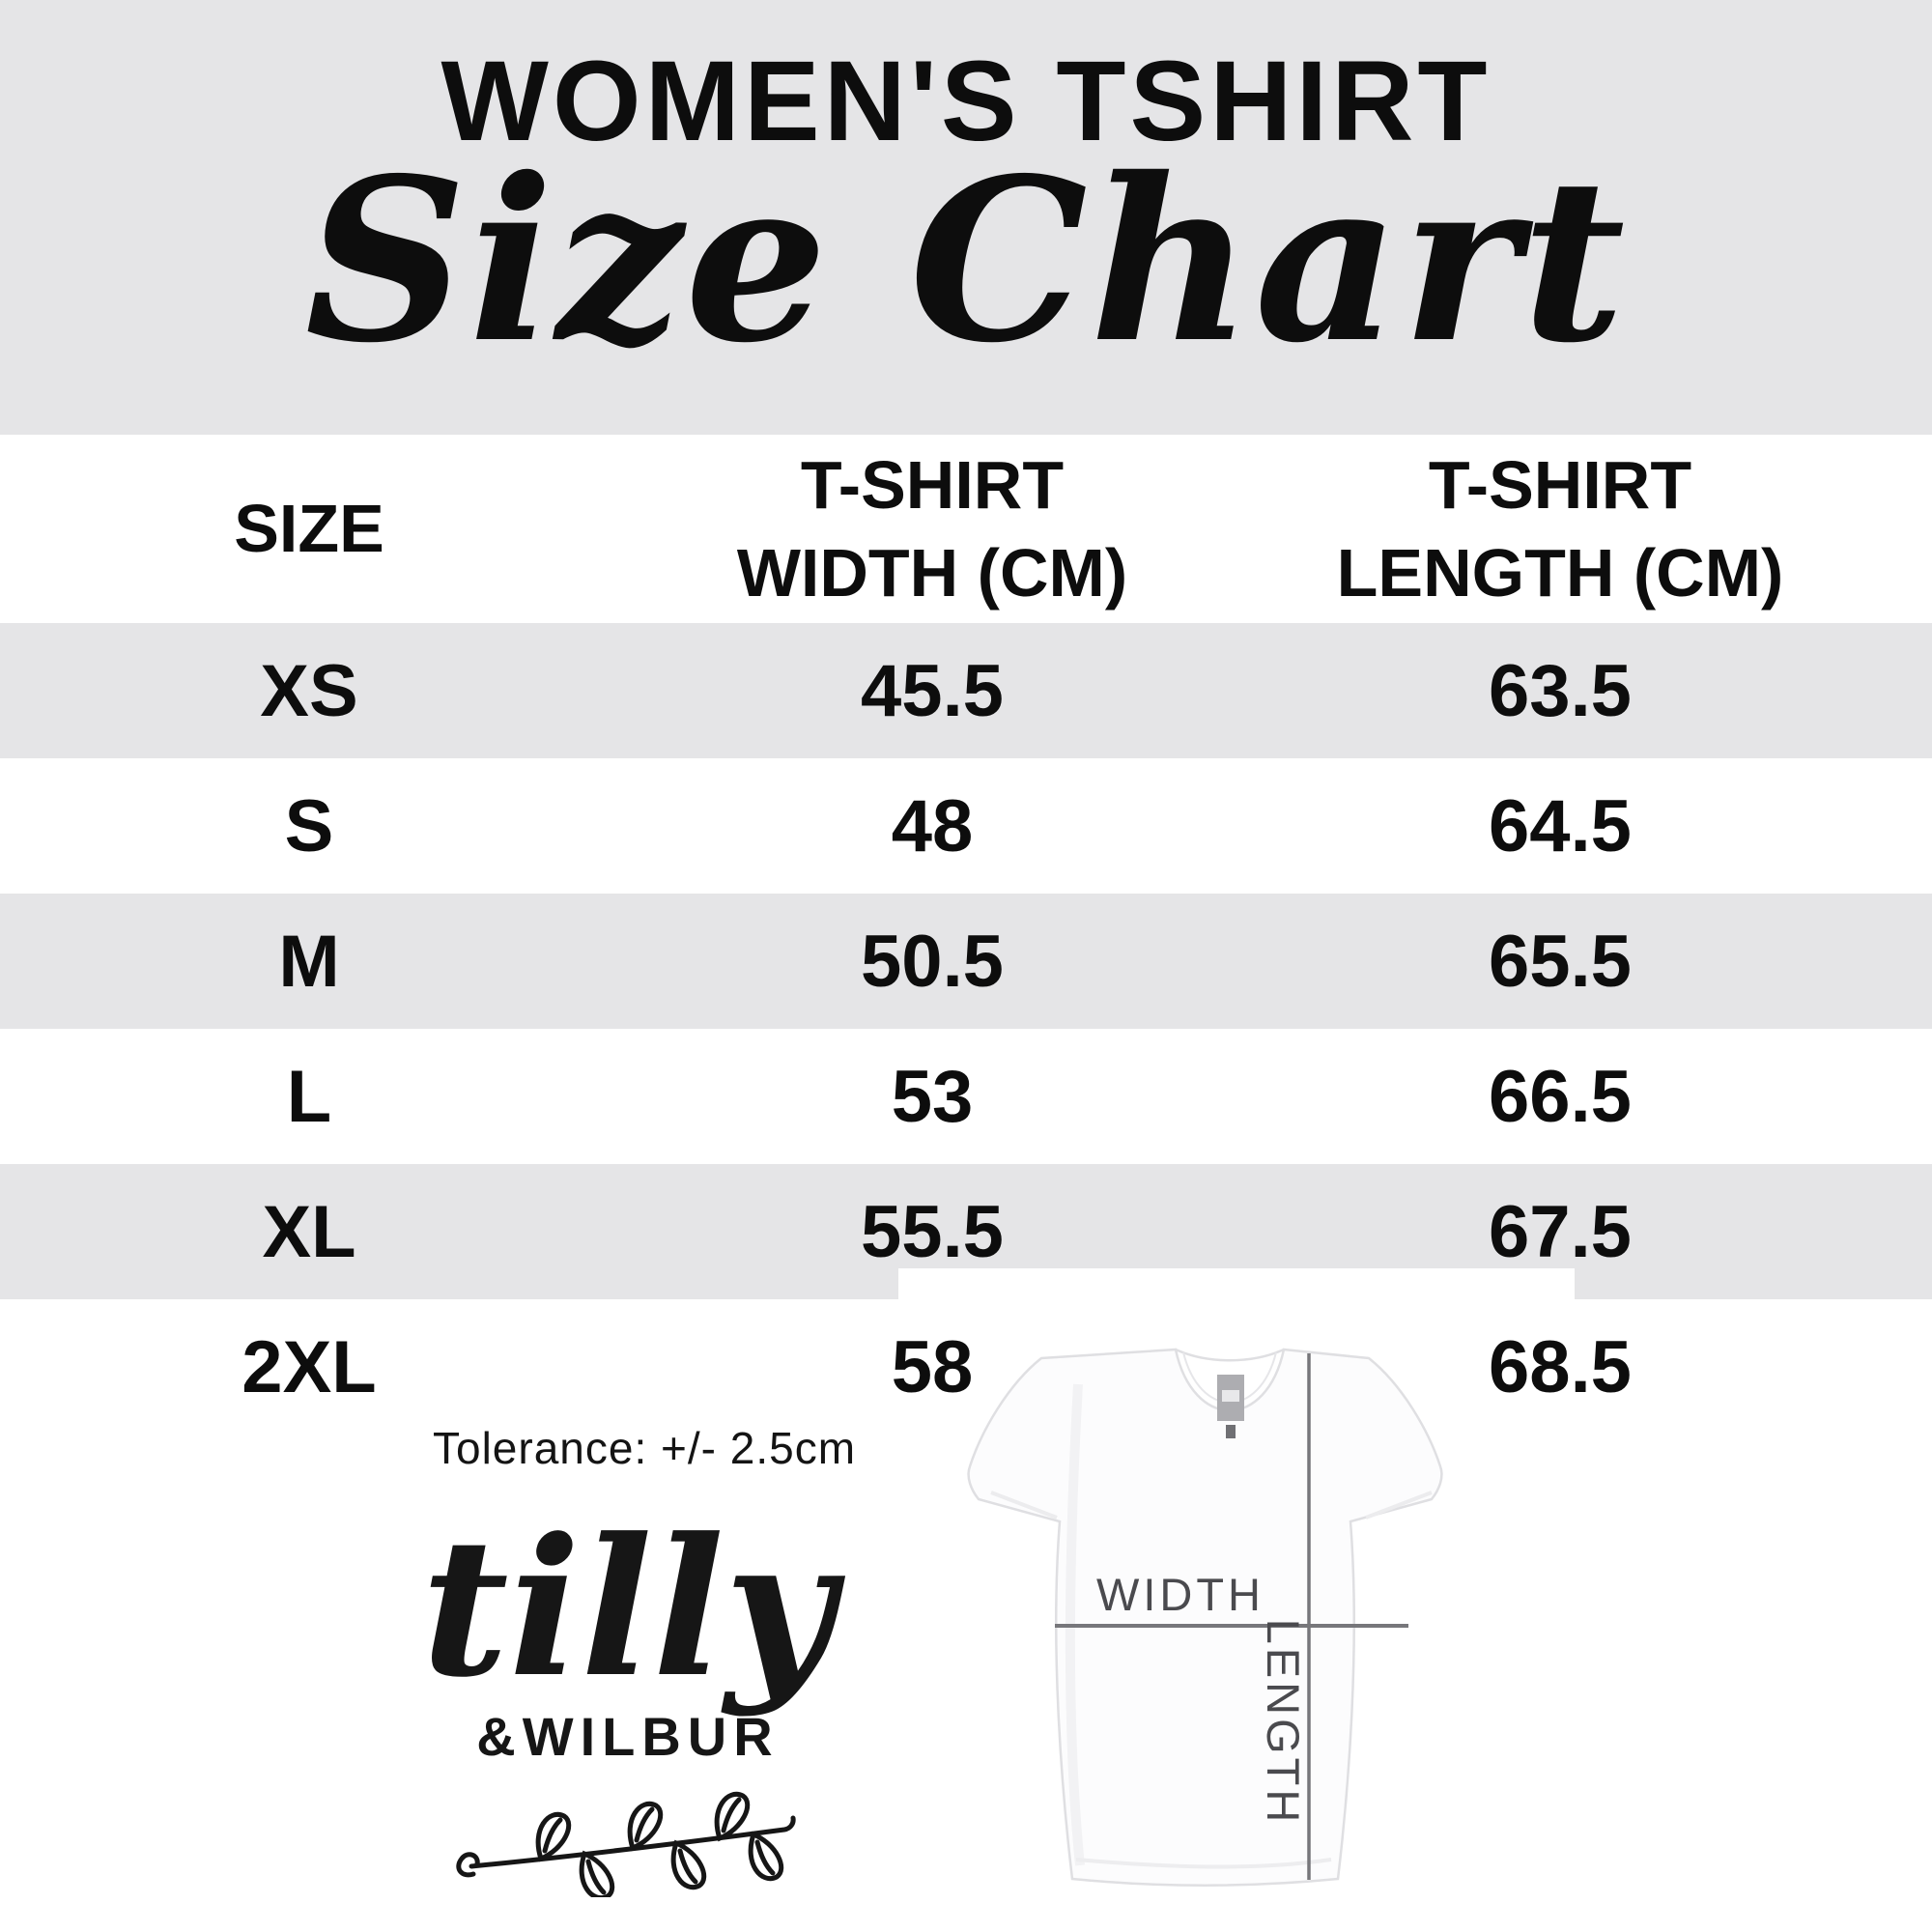  Describe the element at coordinates (1180, 1594) in the screenshot. I see `width-label: WIDTH` at that location.